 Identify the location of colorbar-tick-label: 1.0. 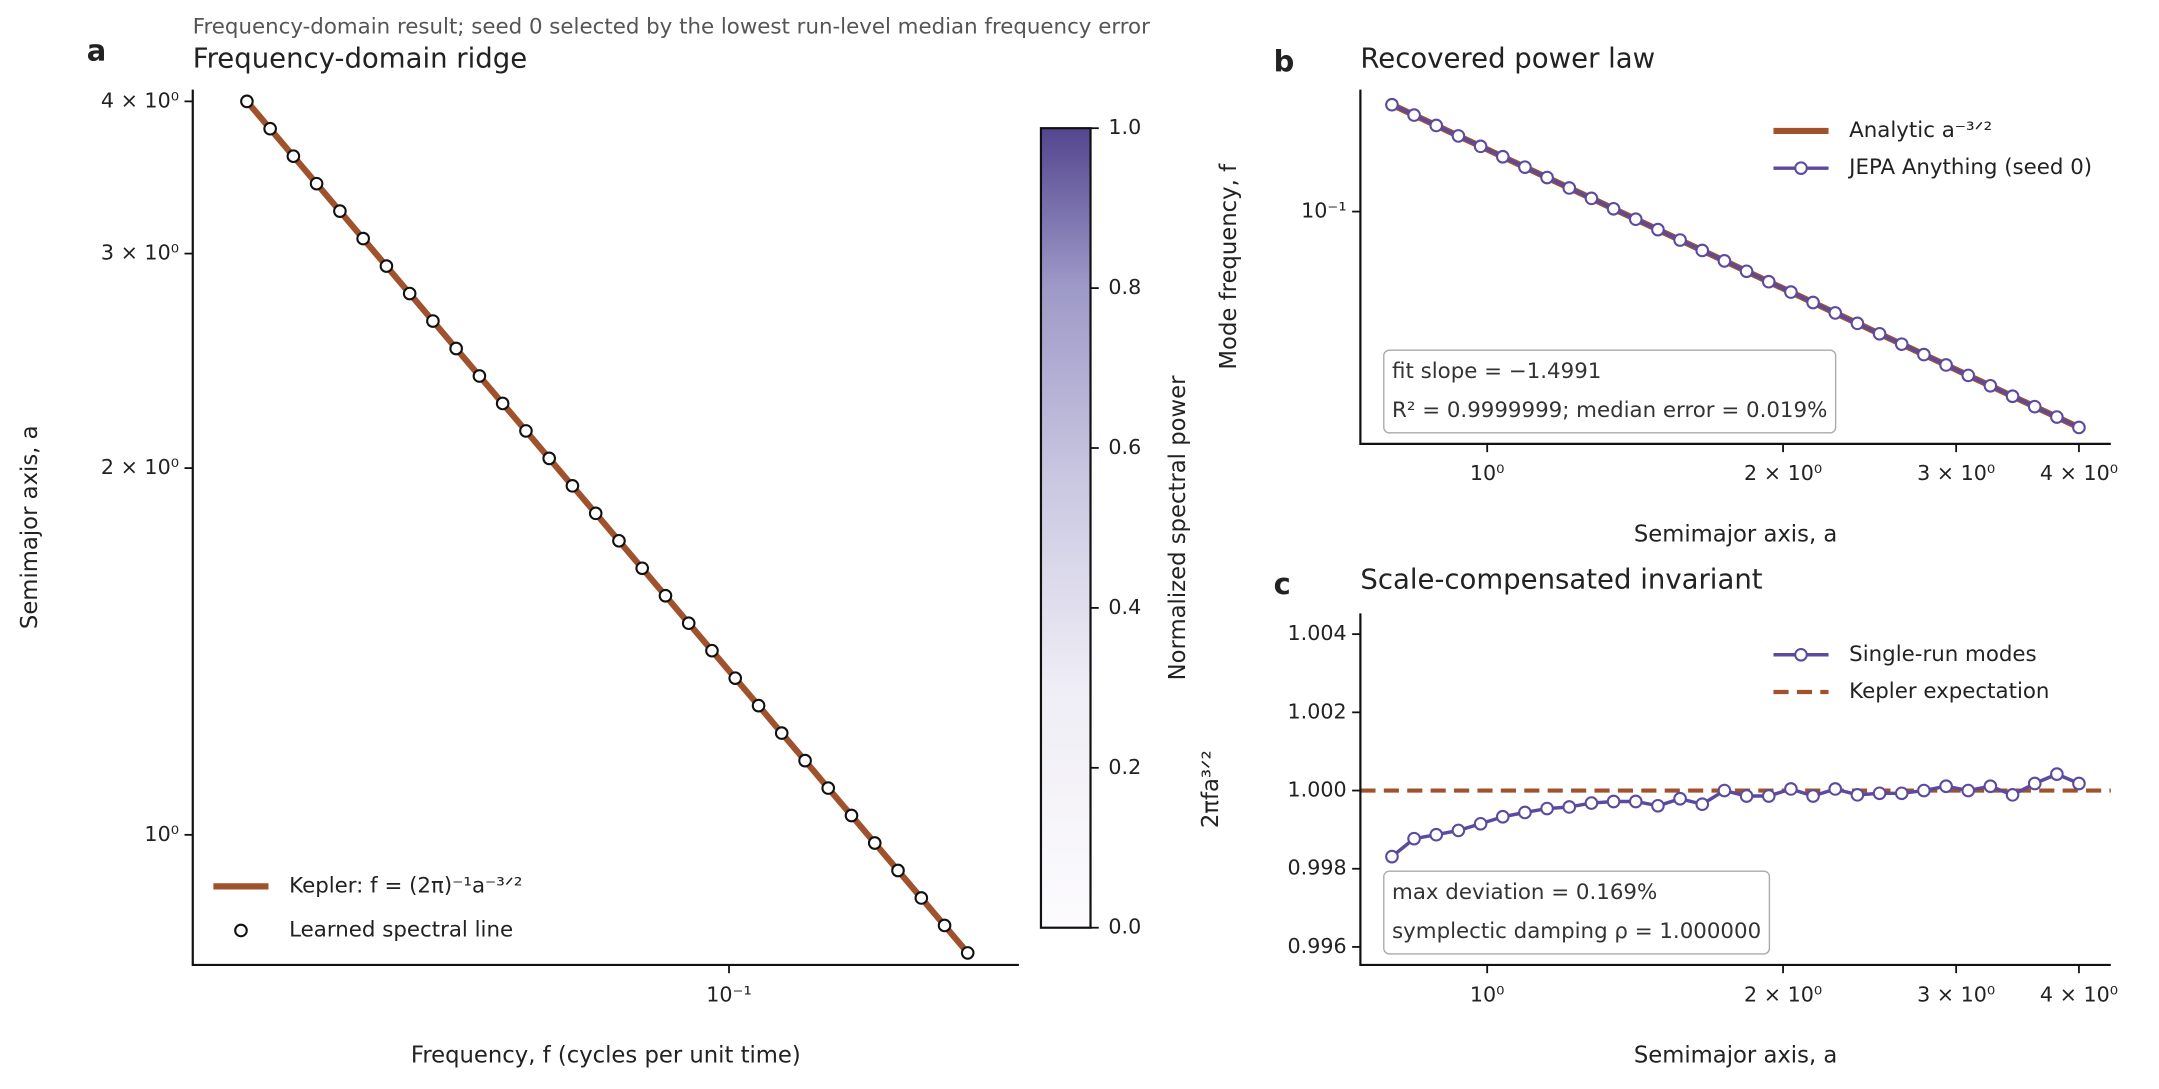
(1124, 127).